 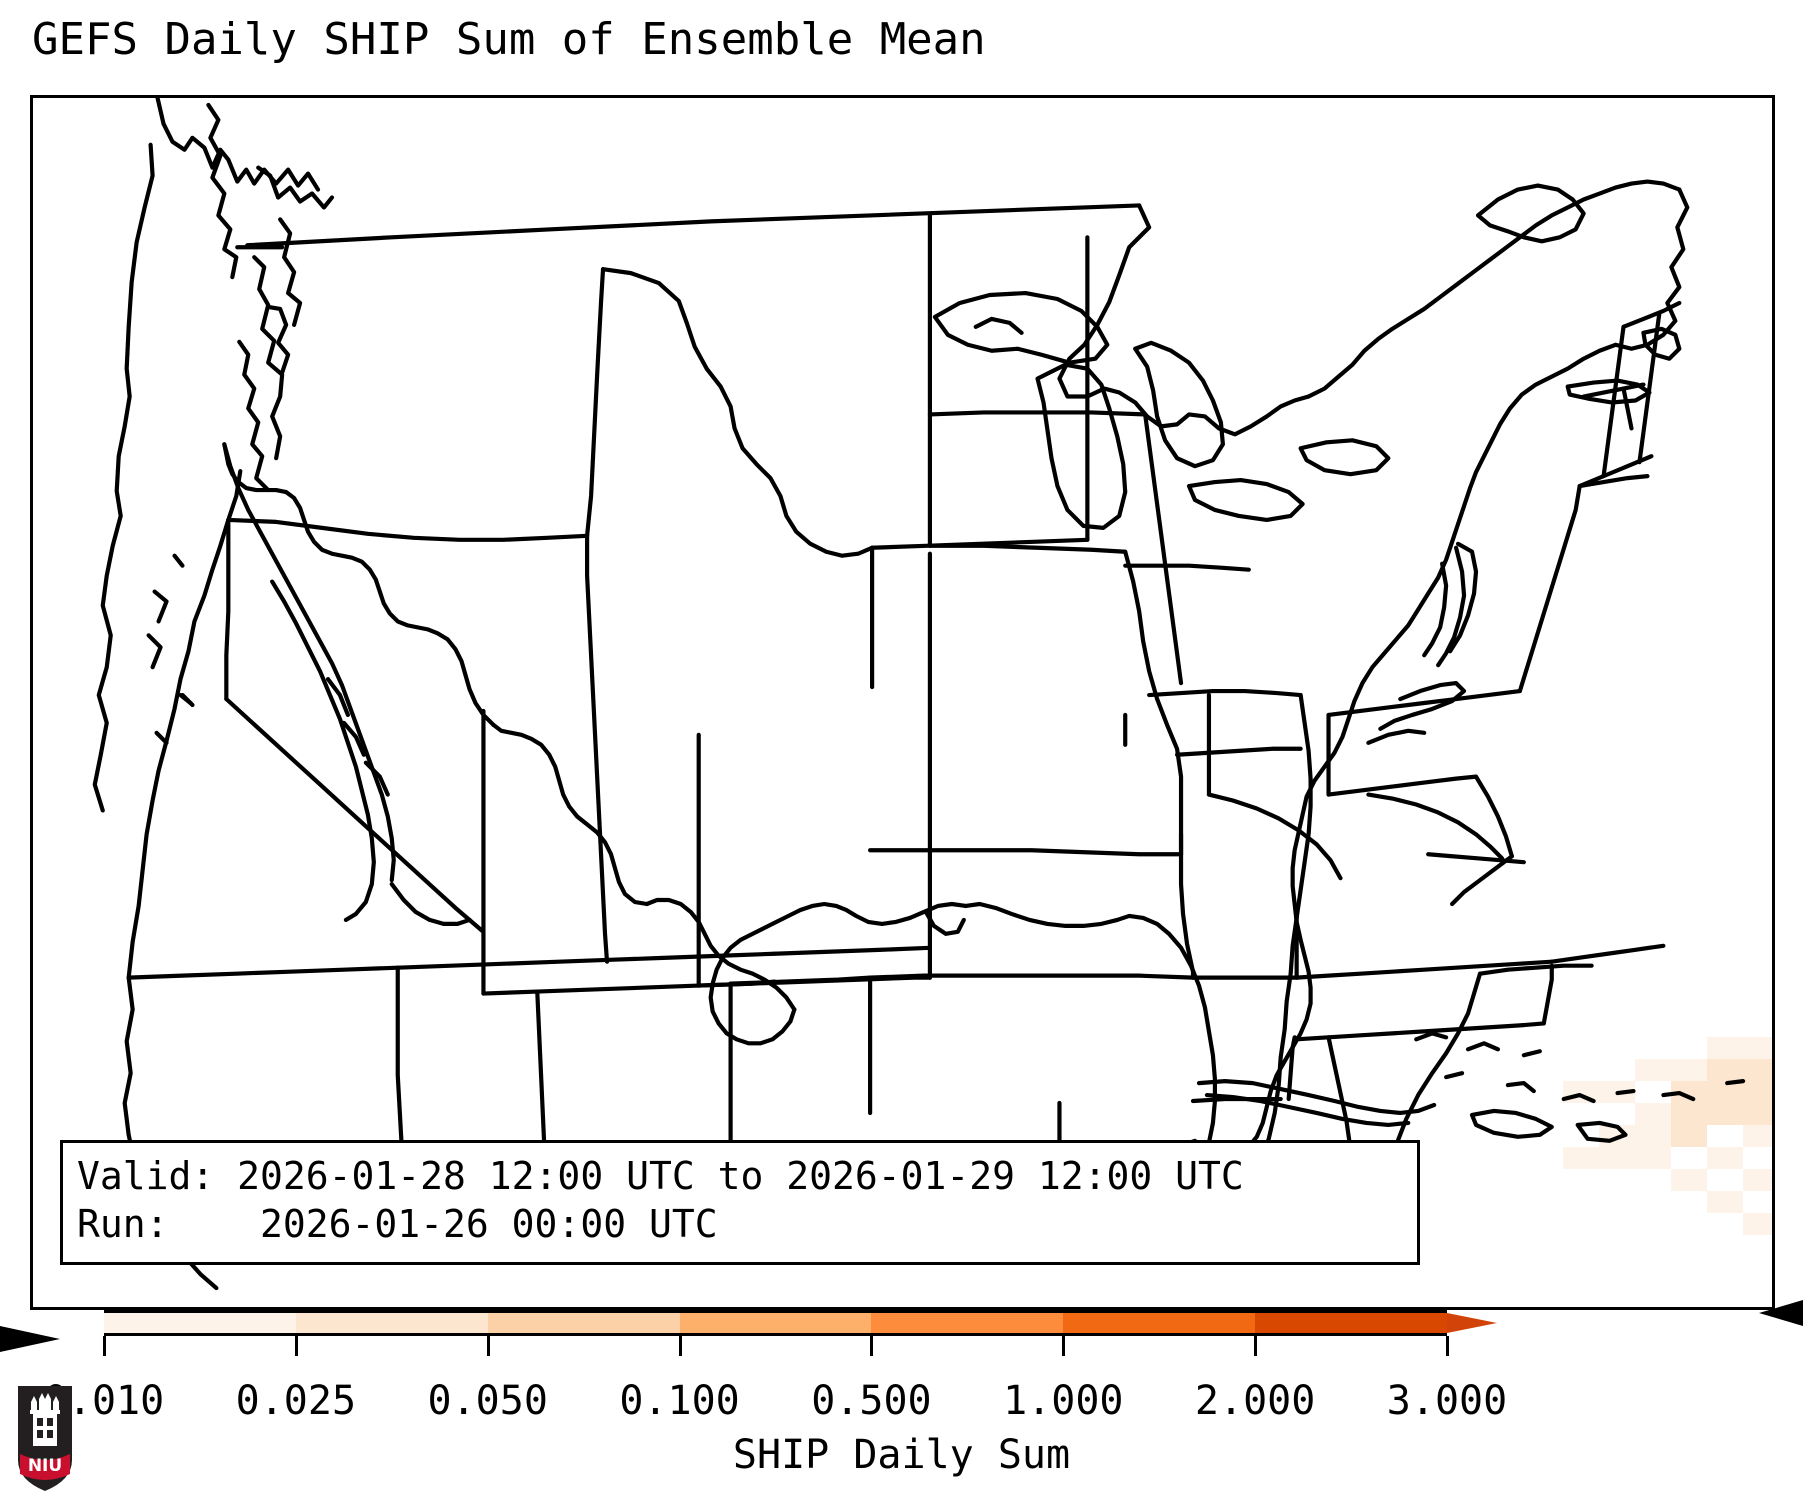 I want to click on colorbar-extend-high-fill, so click(x=1472, y=1323).